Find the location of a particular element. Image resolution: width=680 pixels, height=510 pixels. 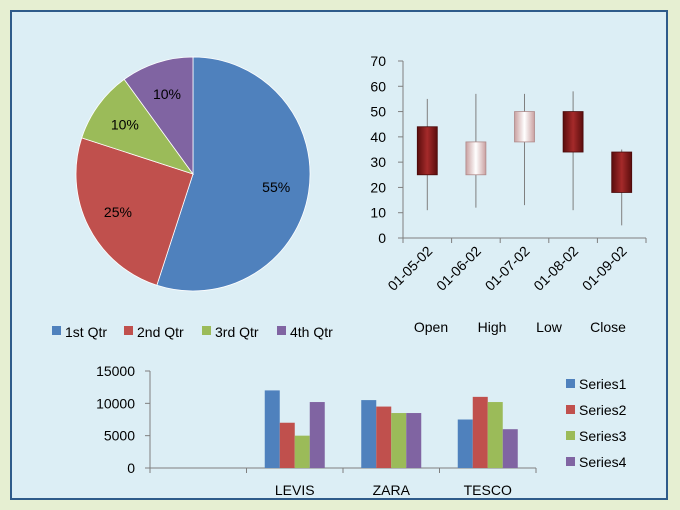

bar-category-label: LEVIS is located at coordinates (295, 490).